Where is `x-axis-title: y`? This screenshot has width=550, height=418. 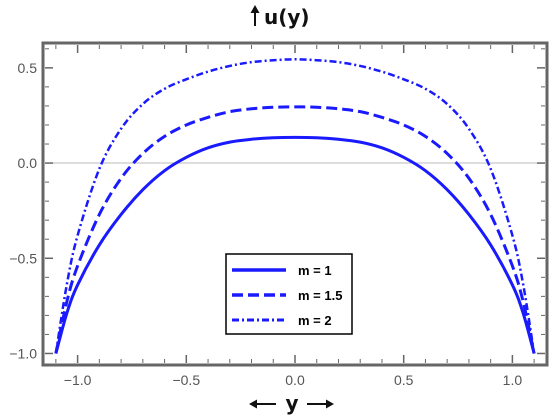 x-axis-title: y is located at coordinates (291, 403).